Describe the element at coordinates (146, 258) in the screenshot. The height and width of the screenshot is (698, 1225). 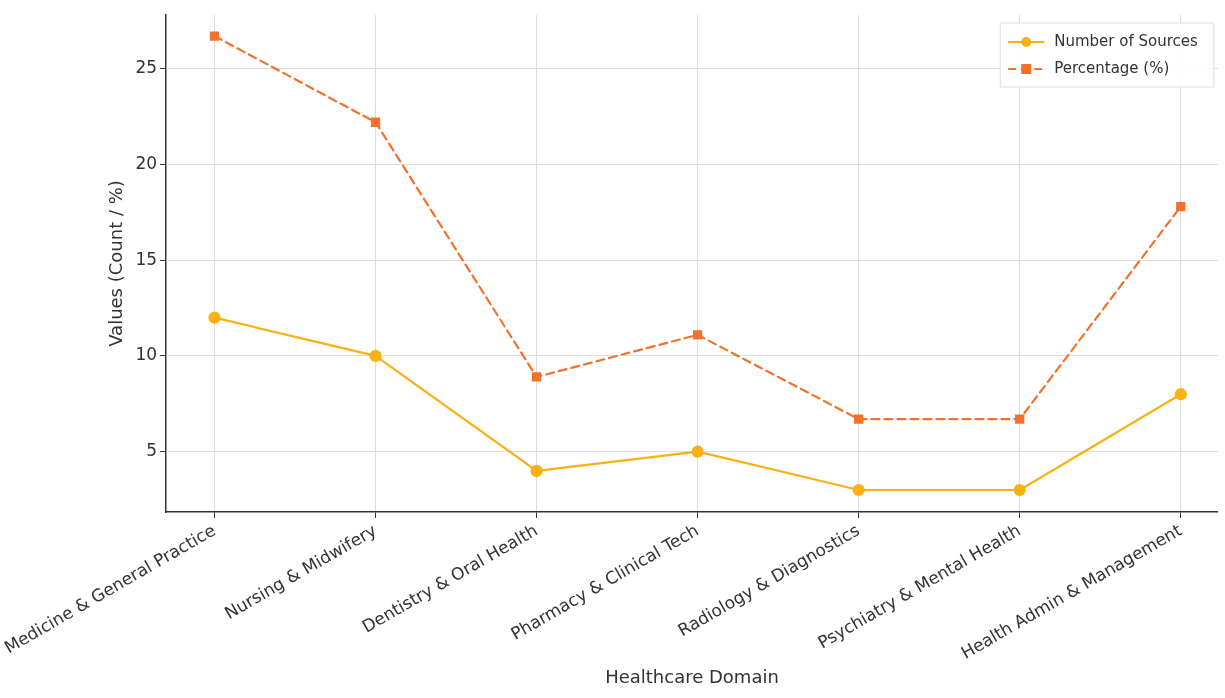
I see `y-tick-label: 15` at that location.